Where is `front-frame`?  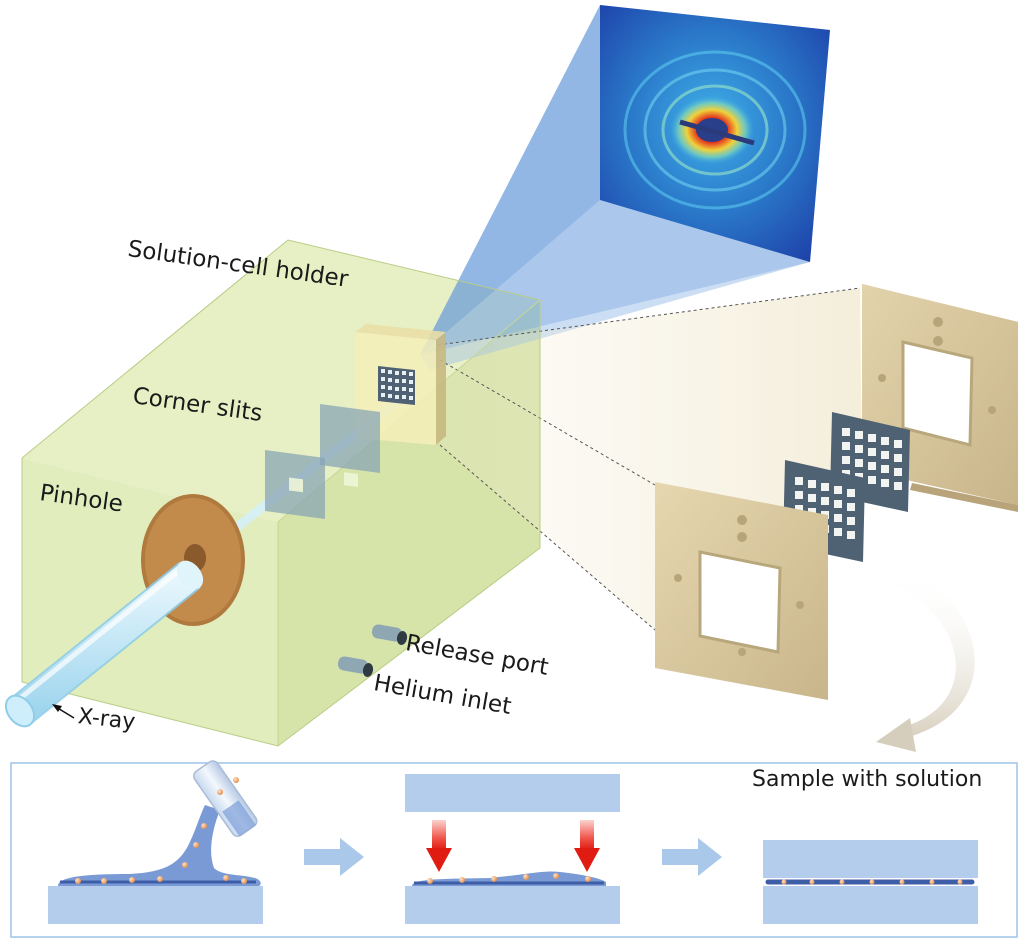 front-frame is located at coordinates (741, 591).